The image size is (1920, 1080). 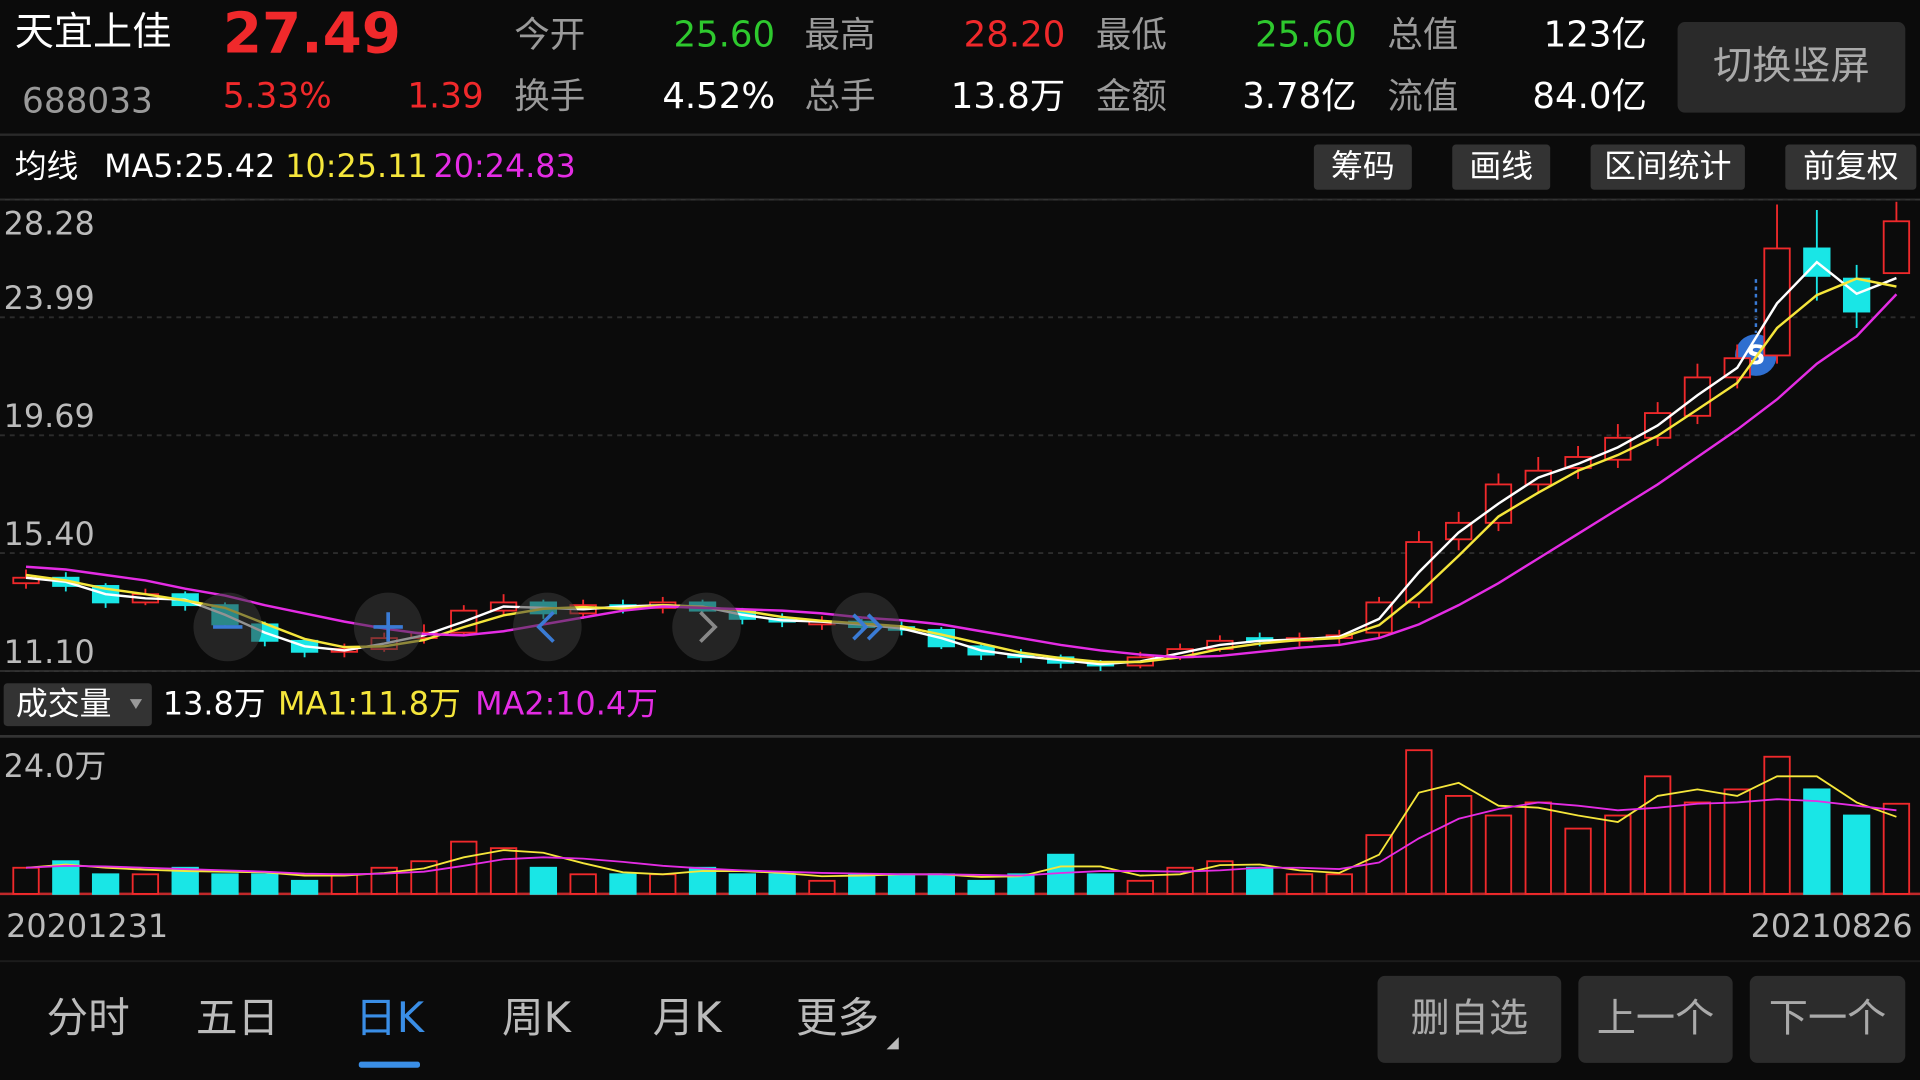 I want to click on y-tick-label: 19.69, so click(x=49, y=416).